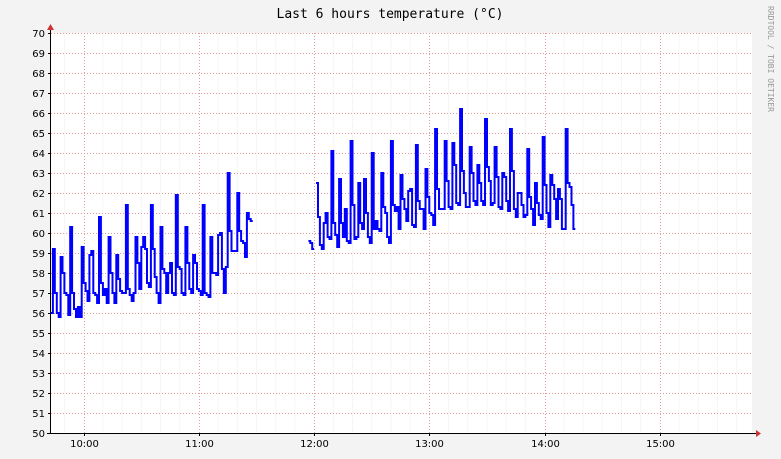 This screenshot has width=781, height=459. I want to click on y-tick-label: 59, so click(38, 254).